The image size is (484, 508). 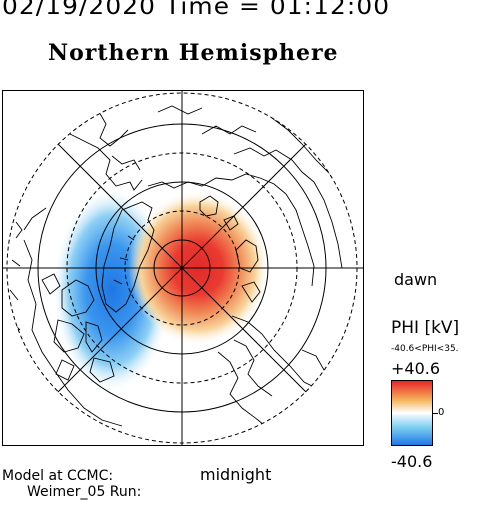 What do you see at coordinates (435, 413) in the screenshot?
I see `colorbar-zero-tick` at bounding box center [435, 413].